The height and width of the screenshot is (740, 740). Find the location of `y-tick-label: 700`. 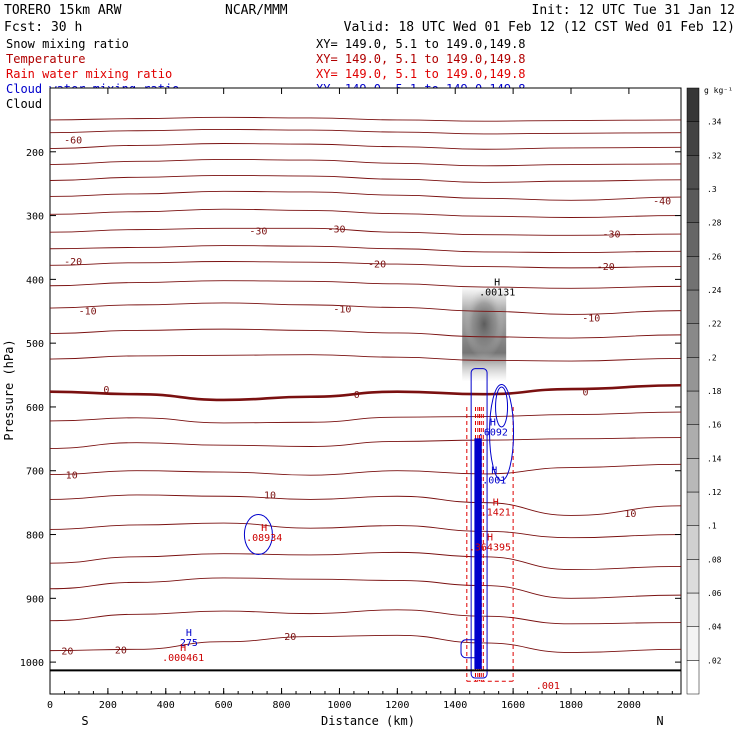

y-tick-label: 700 is located at coordinates (35, 472).